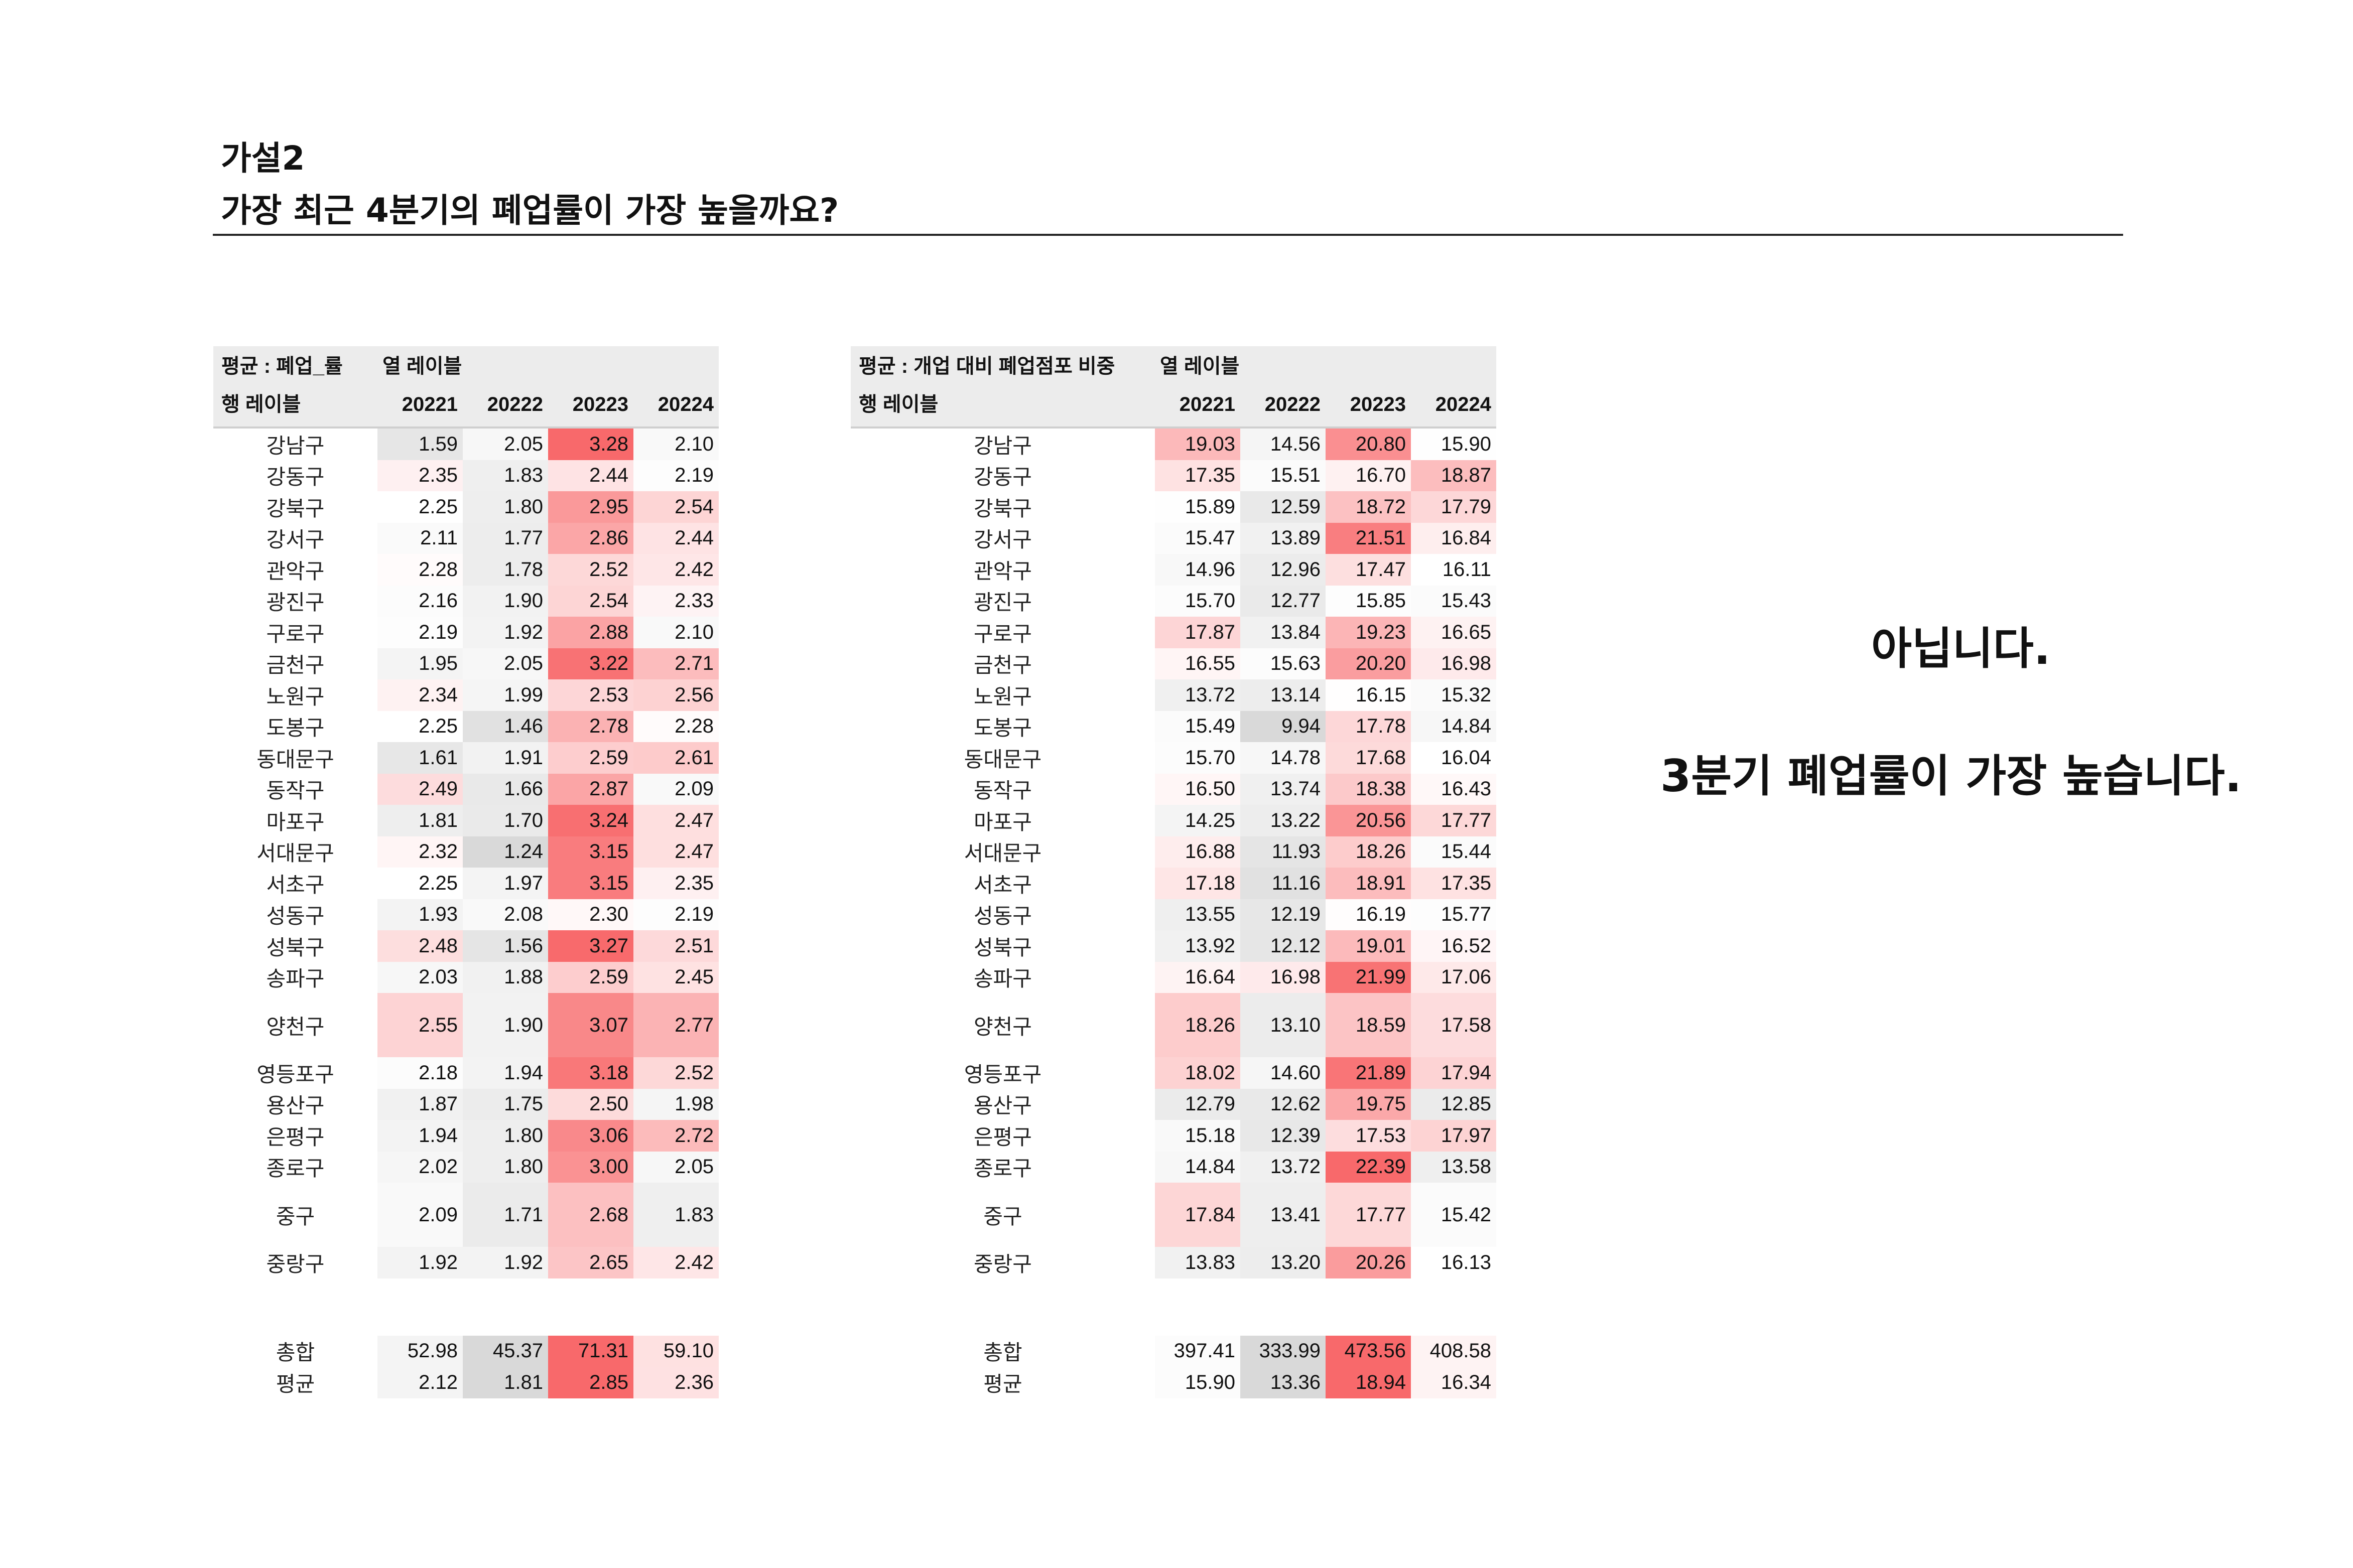 The height and width of the screenshot is (1568, 2353). I want to click on value-cell: 15.63, so click(1283, 663).